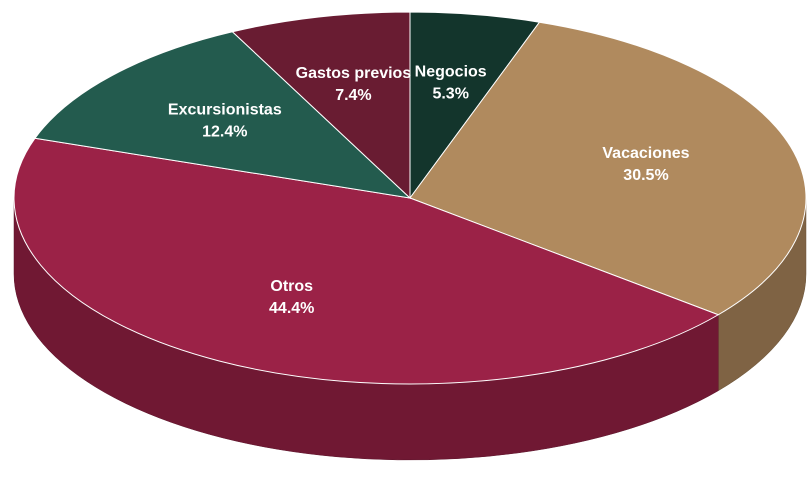  What do you see at coordinates (353, 95) in the screenshot?
I see `slice-value: 7.4%` at bounding box center [353, 95].